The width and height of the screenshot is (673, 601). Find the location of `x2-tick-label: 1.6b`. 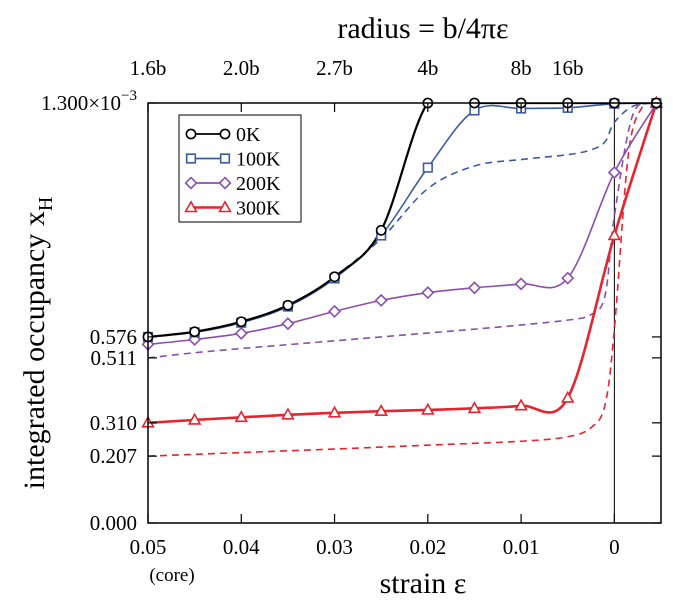

x2-tick-label: 1.6b is located at coordinates (148, 68).